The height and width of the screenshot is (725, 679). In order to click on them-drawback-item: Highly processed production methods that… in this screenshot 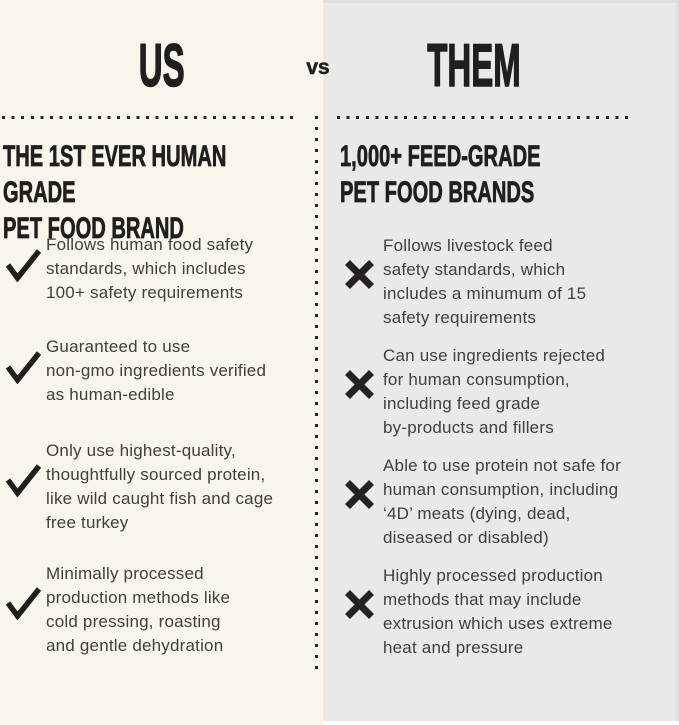, I will do `click(503, 612)`.